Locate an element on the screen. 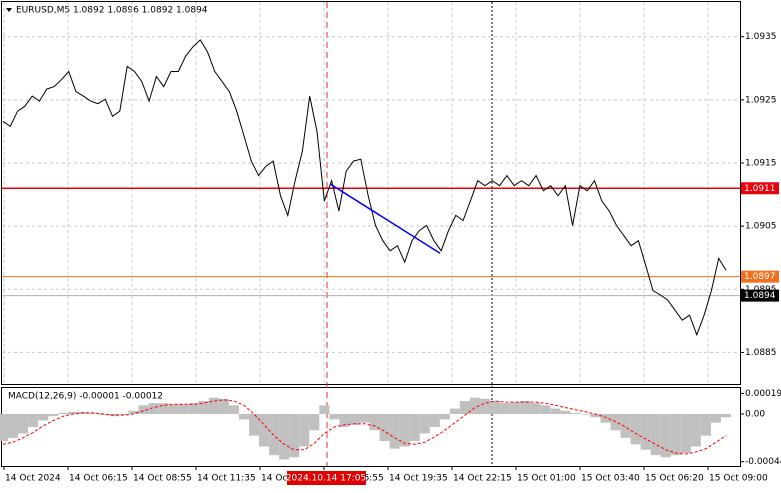 The width and height of the screenshot is (781, 493). cursor-label: 2024.10.14 17:05 is located at coordinates (326, 478).